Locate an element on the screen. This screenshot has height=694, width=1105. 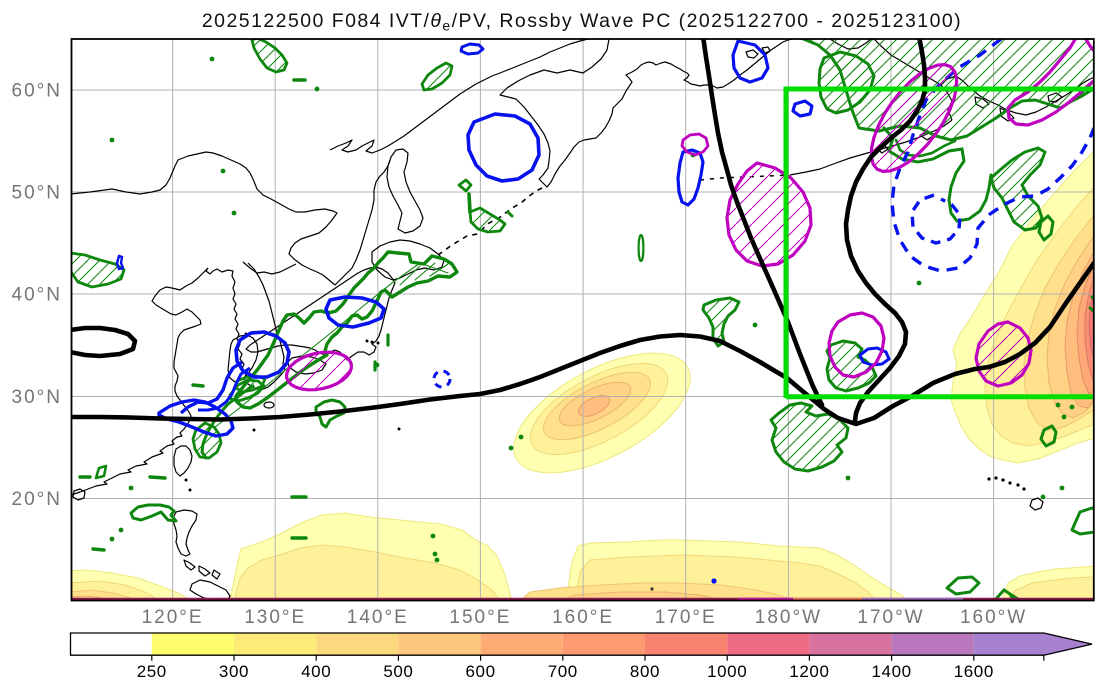
svg-text: 150°E is located at coordinates (480, 617).